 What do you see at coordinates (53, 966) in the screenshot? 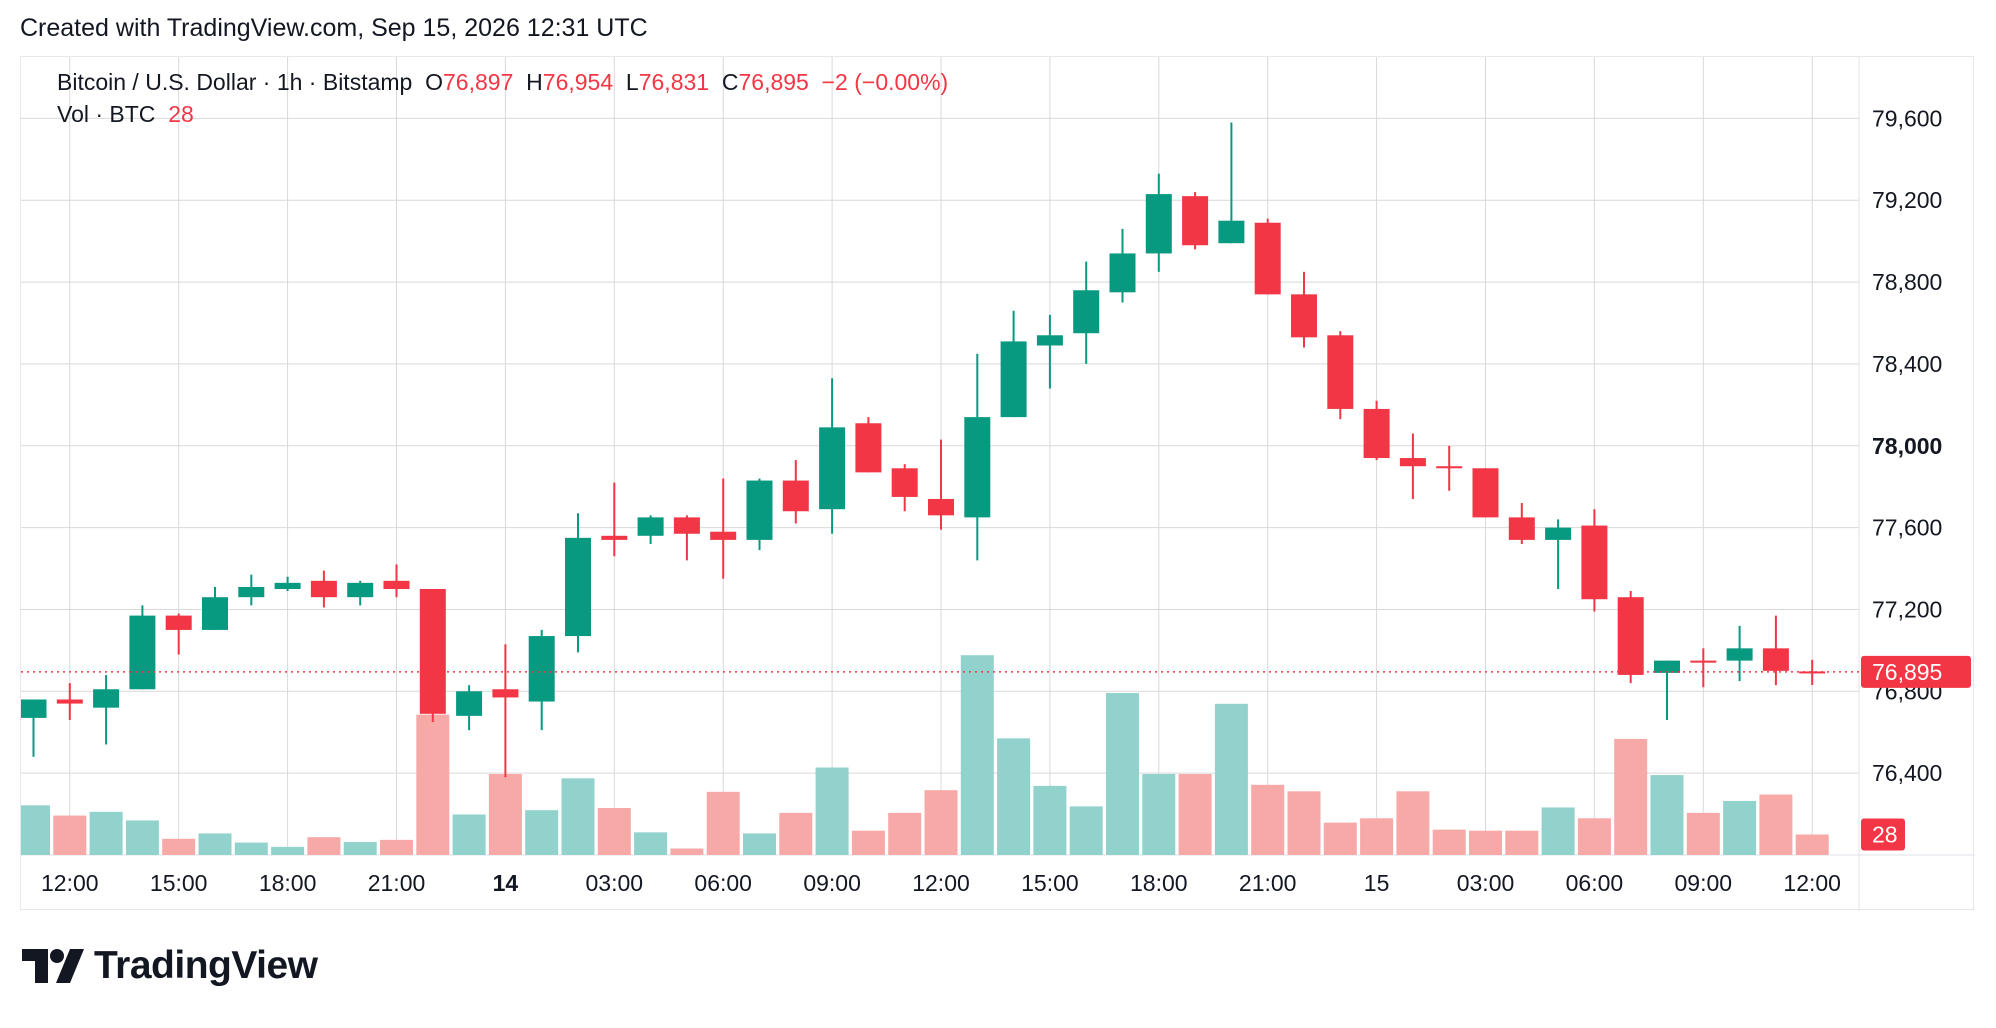
I see `tradingview-logo-icon` at bounding box center [53, 966].